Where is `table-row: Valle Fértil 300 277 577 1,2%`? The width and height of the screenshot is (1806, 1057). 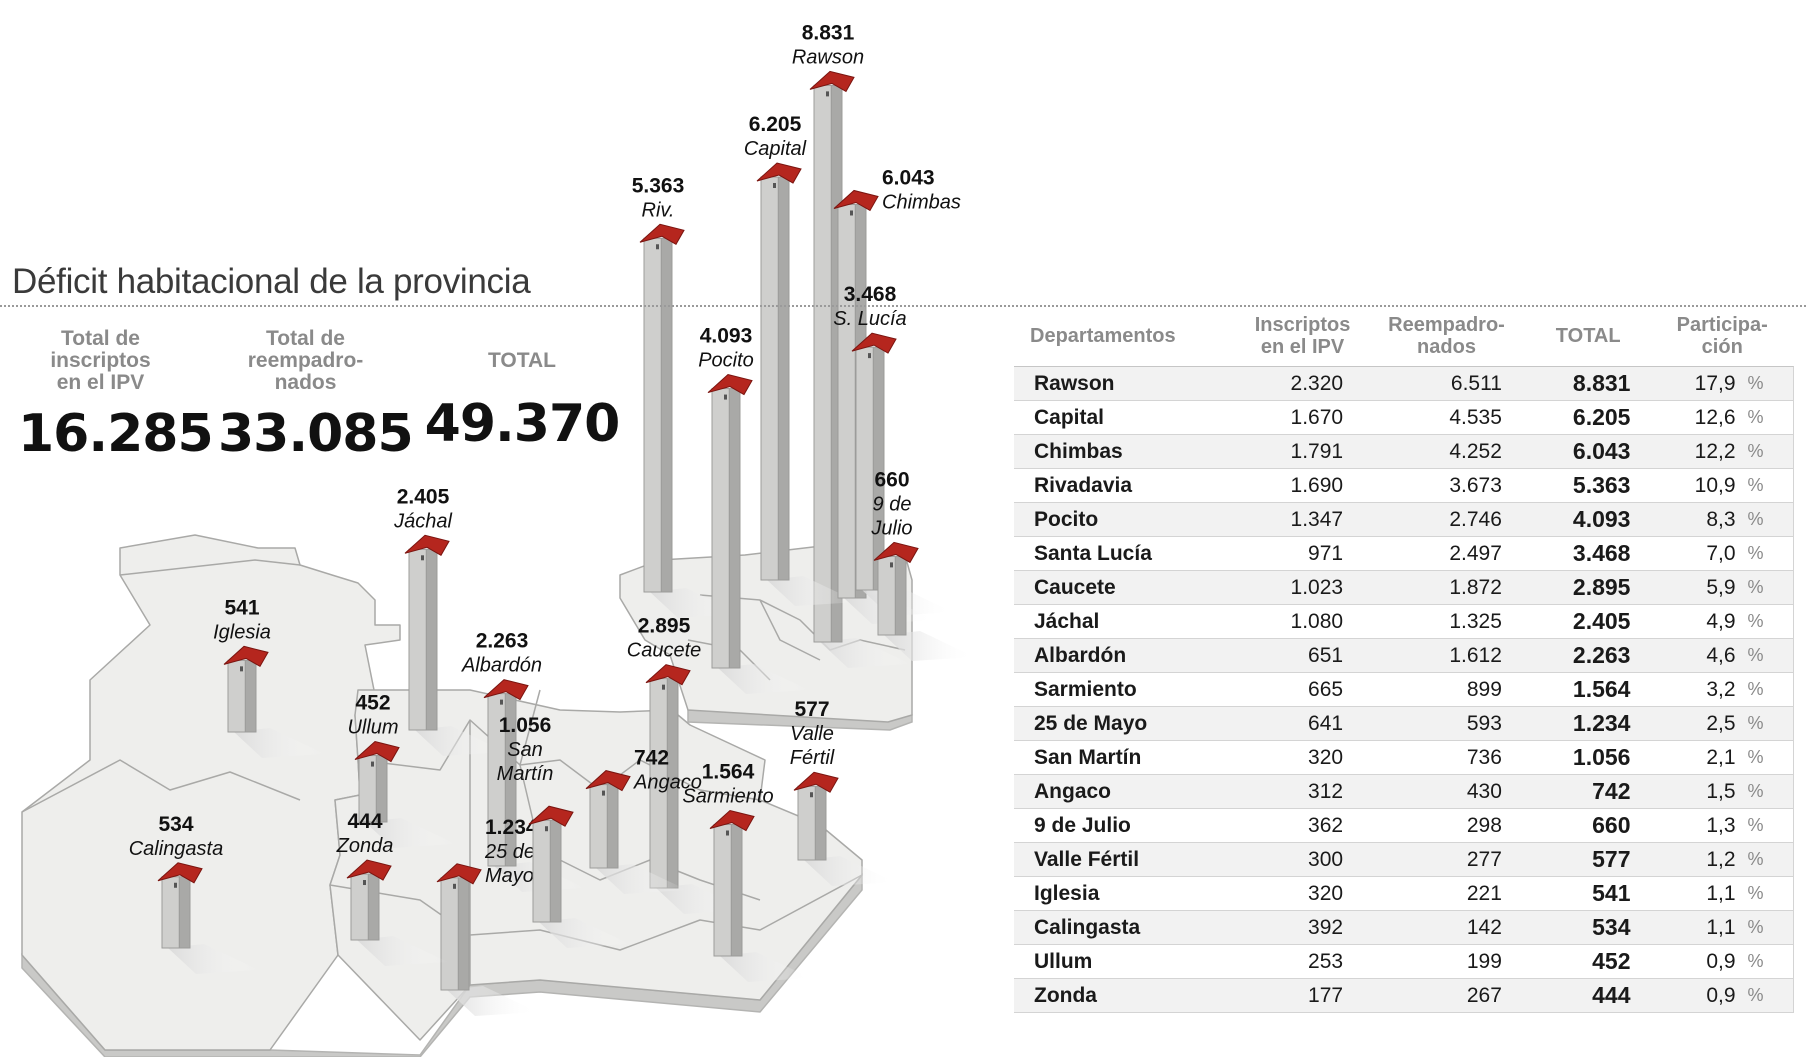
table-row: Valle Fértil 300 277 577 1,2% is located at coordinates (1404, 860).